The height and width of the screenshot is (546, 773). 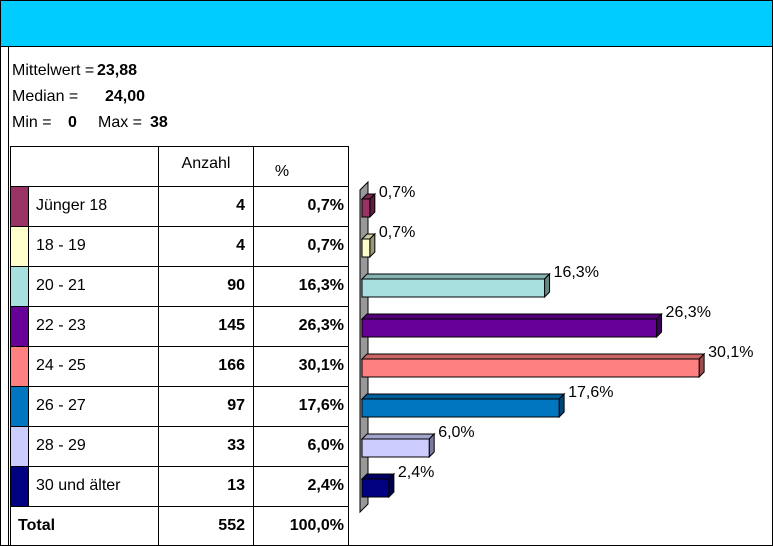 I want to click on row-label: 18 - 19, so click(x=61, y=245).